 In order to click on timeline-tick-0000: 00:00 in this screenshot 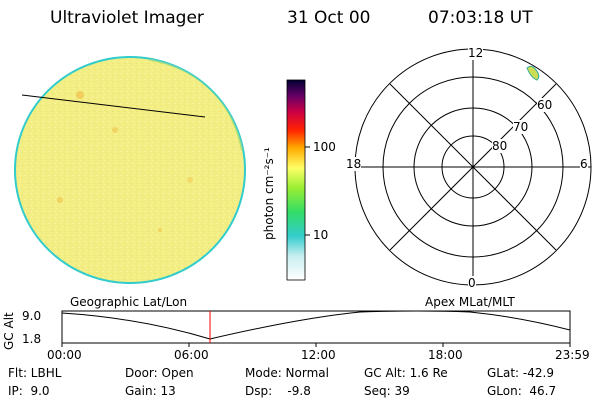, I will do `click(64, 355)`.